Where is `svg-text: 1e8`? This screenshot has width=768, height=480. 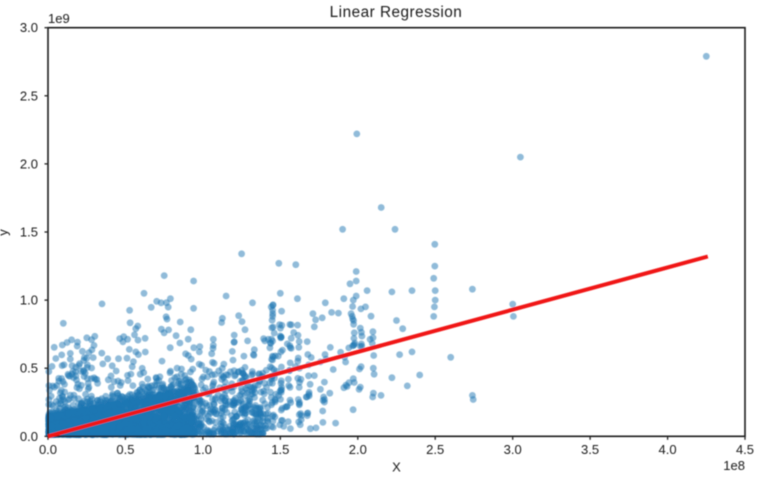 svg-text: 1e8 is located at coordinates (734, 465).